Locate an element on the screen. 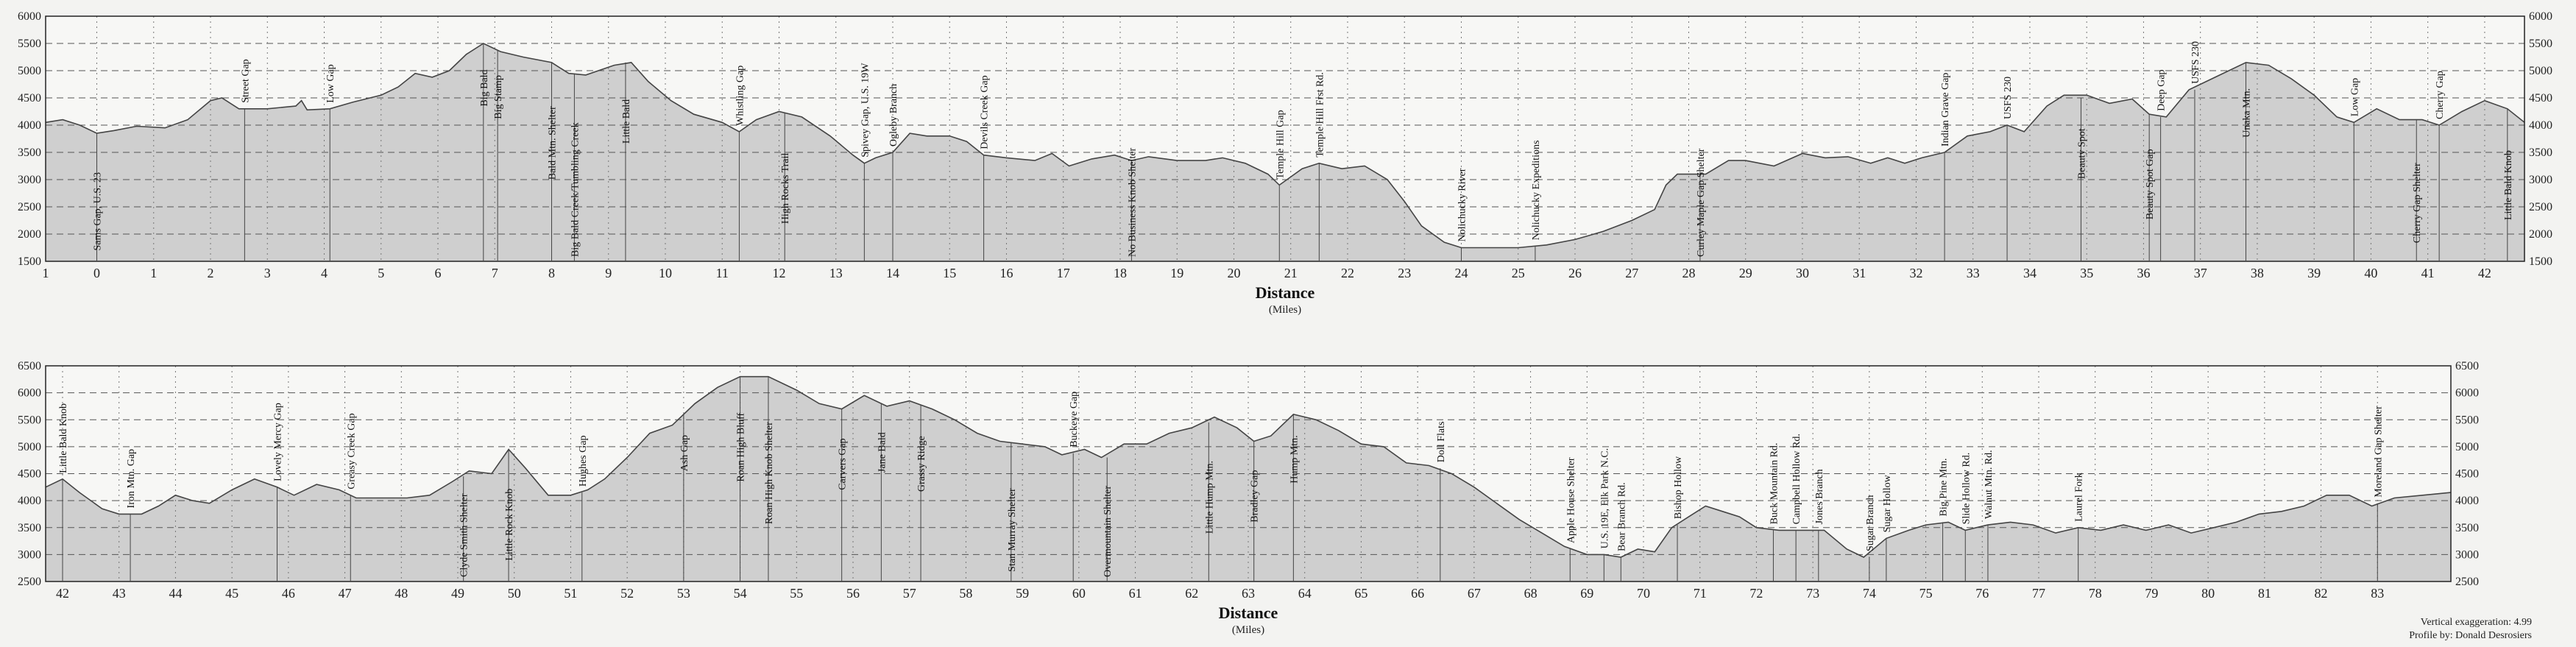 Image resolution: width=2576 pixels, height=647 pixels. x-tick-label: 33 is located at coordinates (1973, 273).